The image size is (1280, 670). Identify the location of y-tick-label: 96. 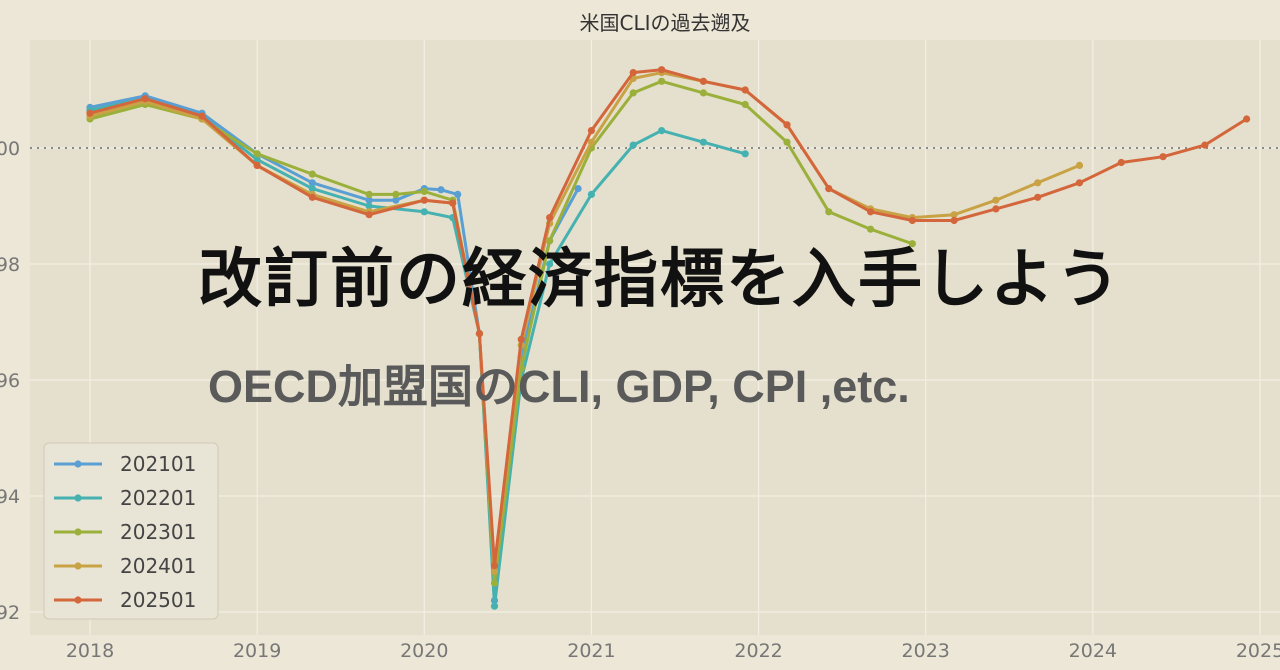
(10, 381).